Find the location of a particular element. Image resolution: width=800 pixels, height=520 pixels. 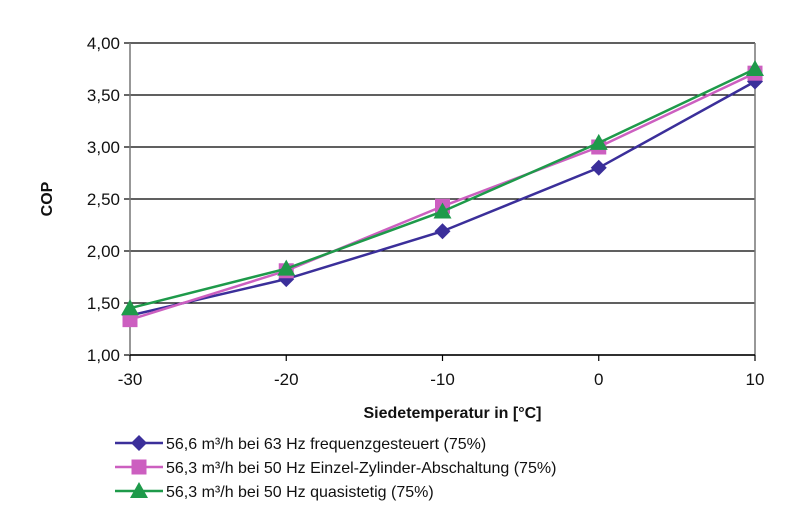

y-tick-label: 3,50 is located at coordinates (103, 95).